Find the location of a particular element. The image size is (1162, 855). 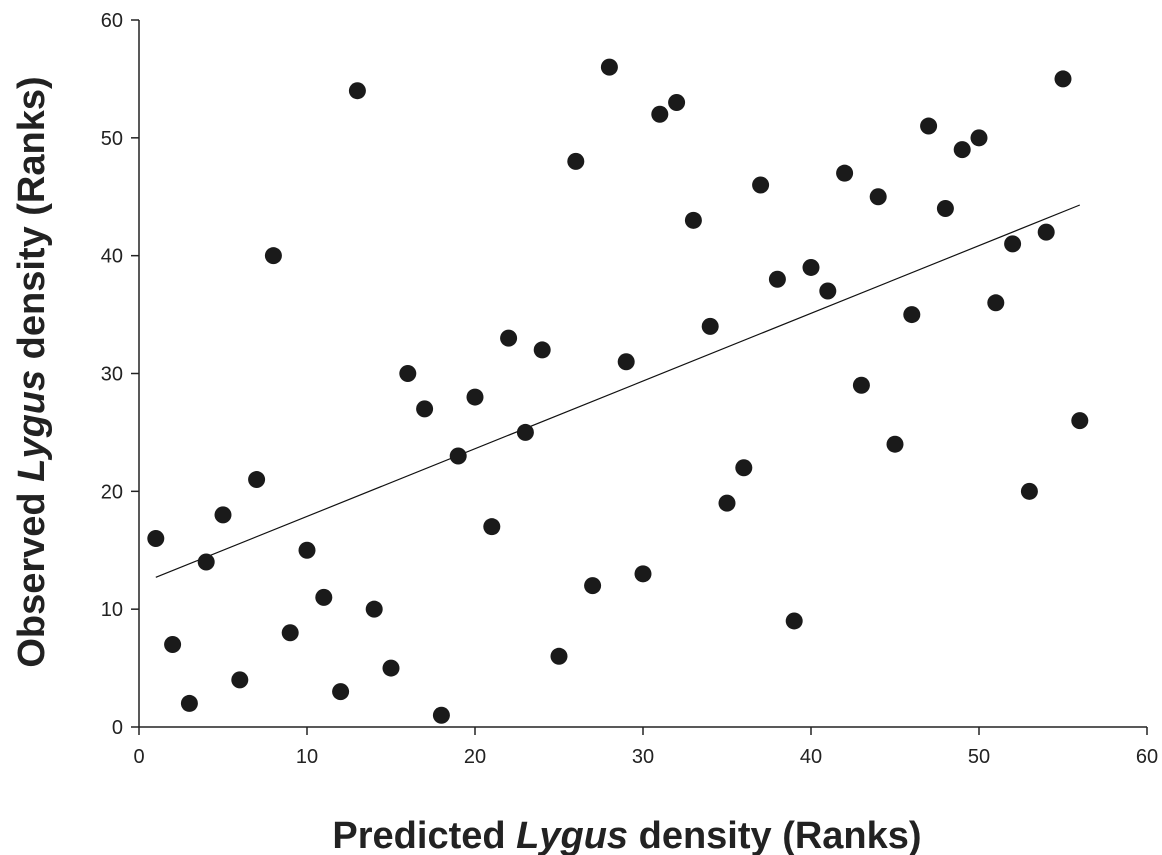

x-ticks: 0 10 20 30 40 50 60 is located at coordinates (645, 747).